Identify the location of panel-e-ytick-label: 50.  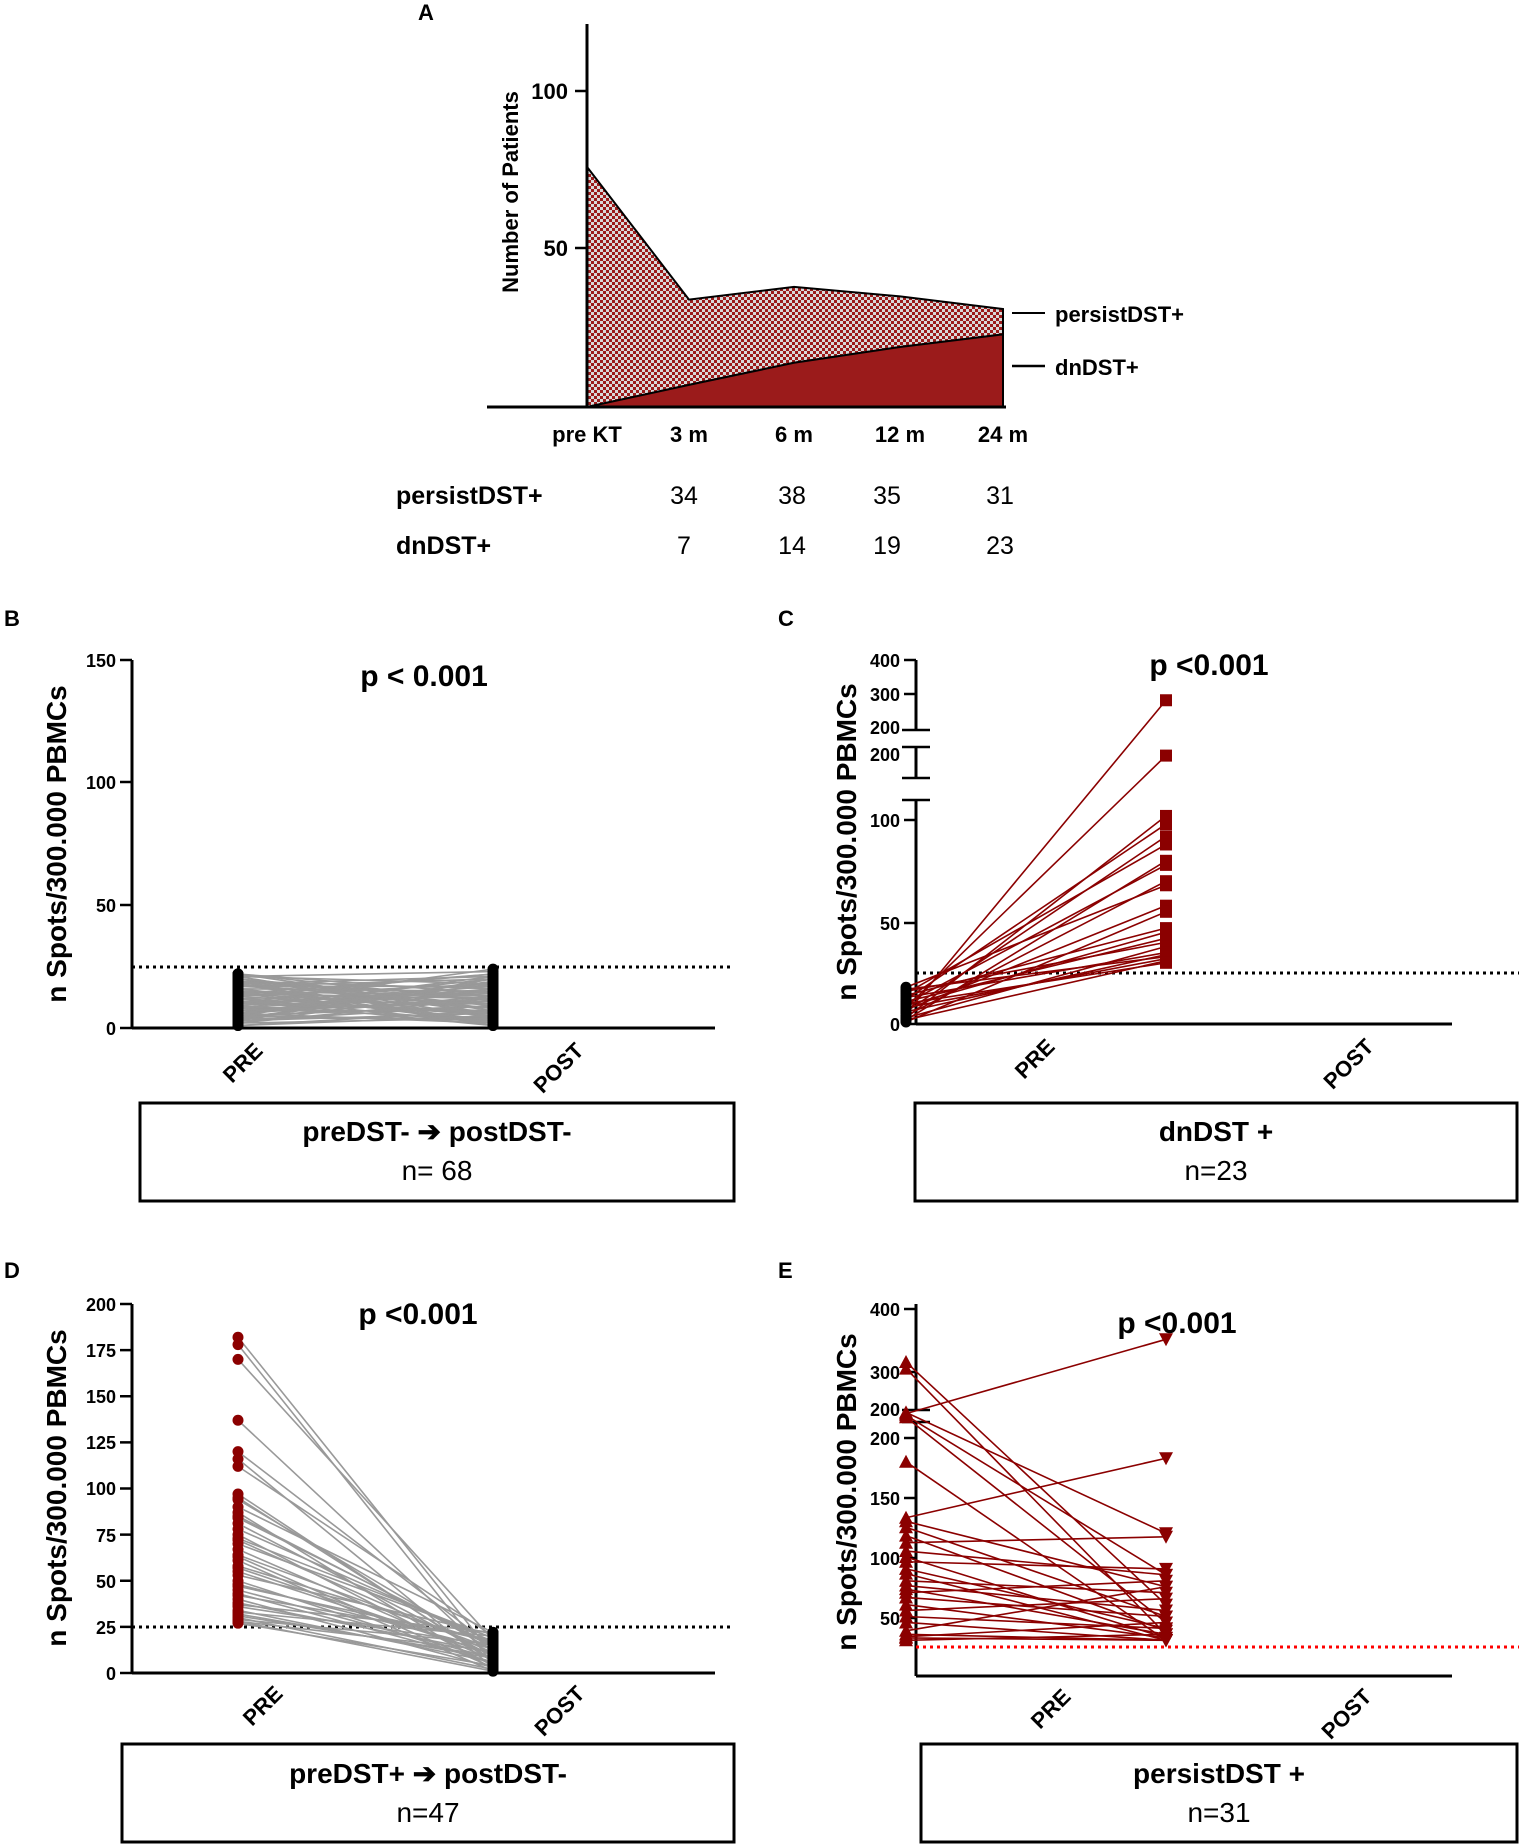
(890, 1619).